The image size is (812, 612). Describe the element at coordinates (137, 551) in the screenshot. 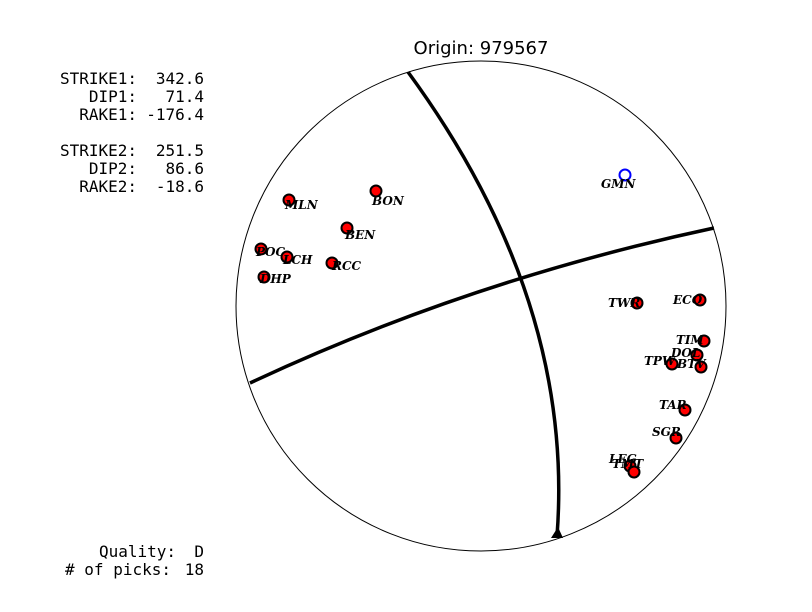

I see `quality-label: Quality:` at that location.